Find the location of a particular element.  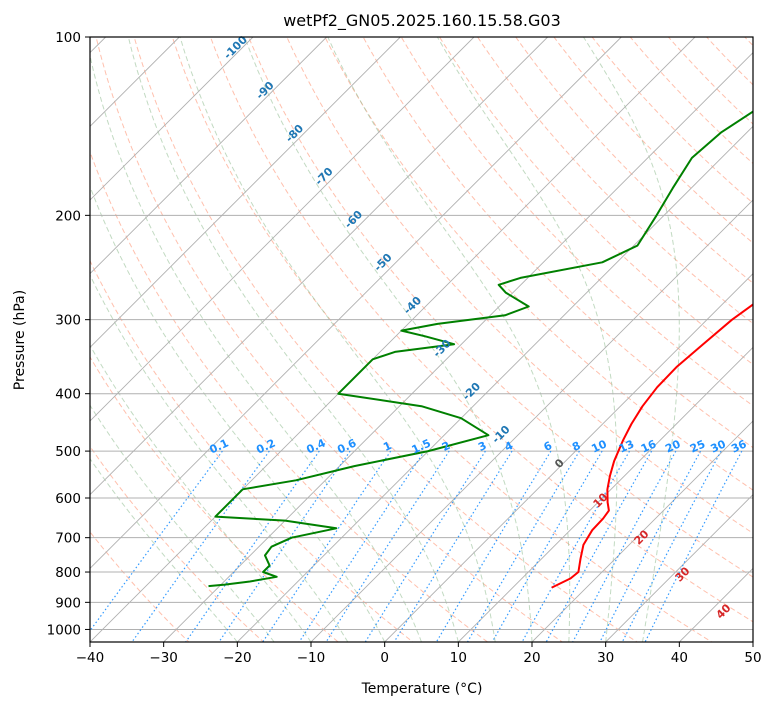

x-tick-label: 0 is located at coordinates (384, 658).